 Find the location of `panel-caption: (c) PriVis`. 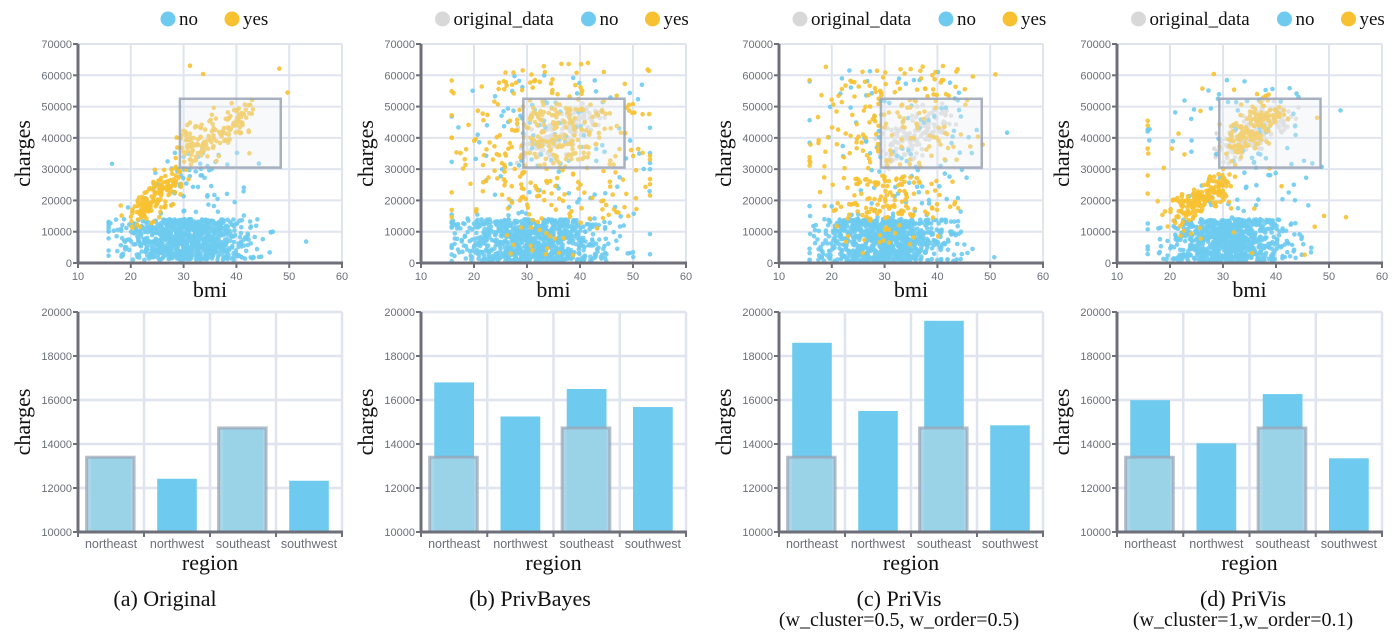

panel-caption: (c) PriVis is located at coordinates (899, 598).